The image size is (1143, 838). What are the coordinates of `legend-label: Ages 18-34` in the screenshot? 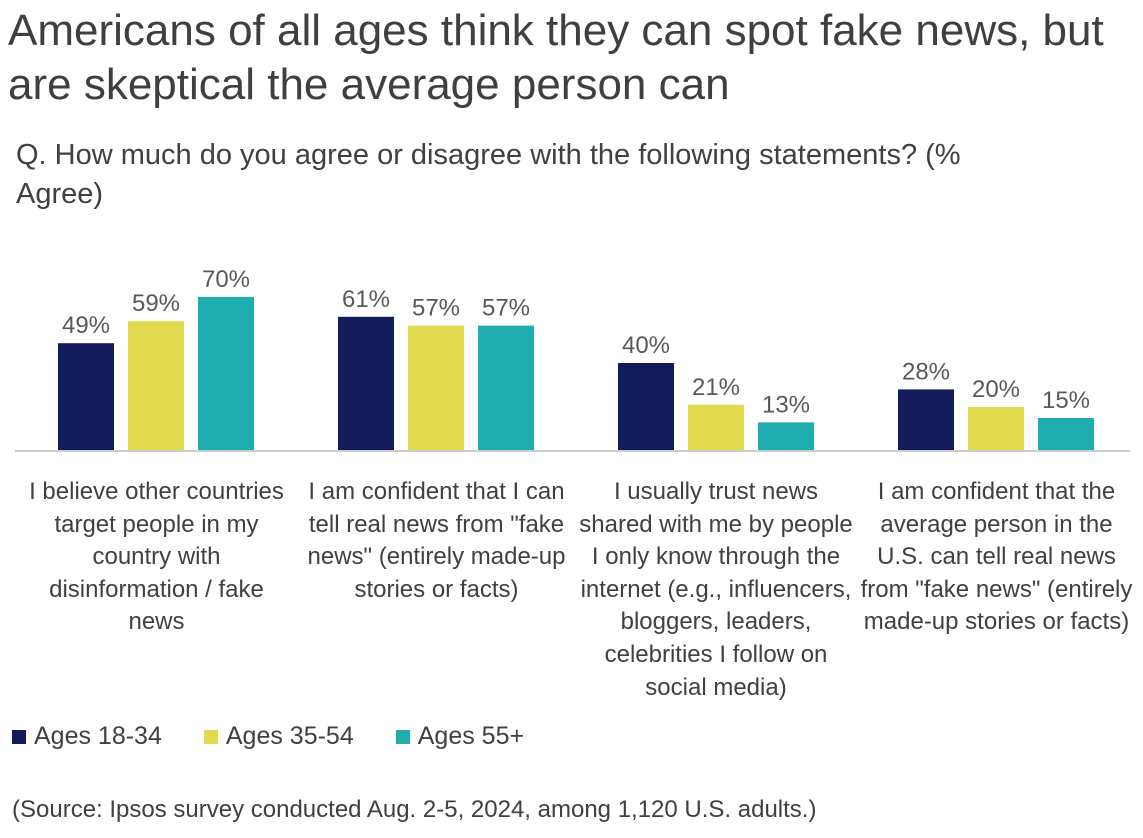 It's located at (98, 736).